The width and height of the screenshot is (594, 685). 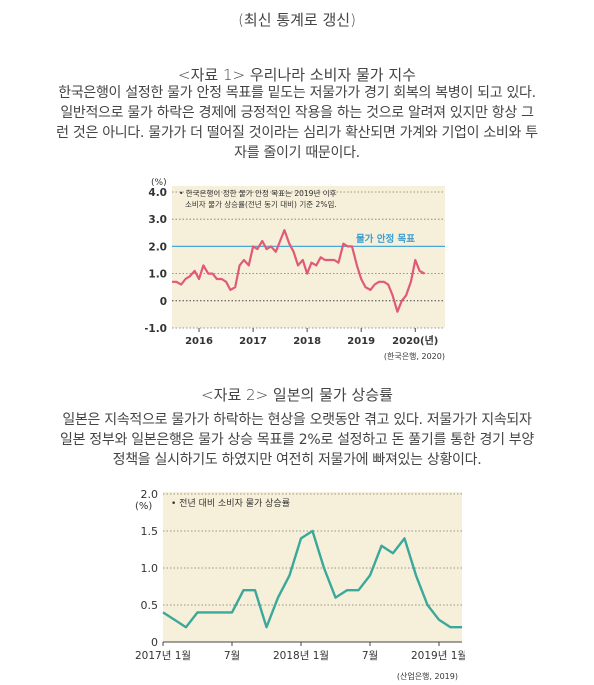 What do you see at coordinates (143, 506) in the screenshot?
I see `chart2-unit: (%)` at bounding box center [143, 506].